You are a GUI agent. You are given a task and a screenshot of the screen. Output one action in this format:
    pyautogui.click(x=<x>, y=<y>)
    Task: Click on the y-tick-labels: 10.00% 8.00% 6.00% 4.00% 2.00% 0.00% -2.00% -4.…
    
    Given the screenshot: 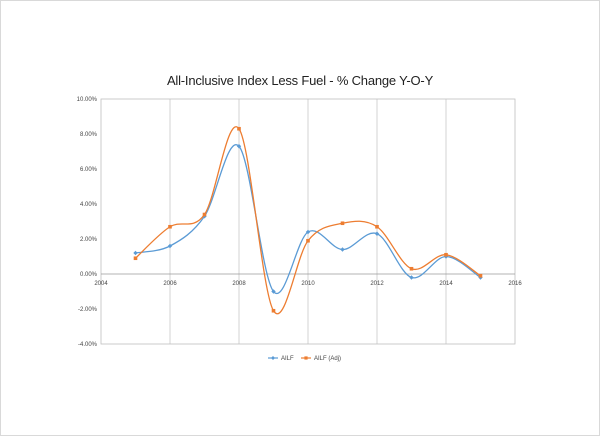 What is the action you would take?
    pyautogui.click(x=87, y=222)
    